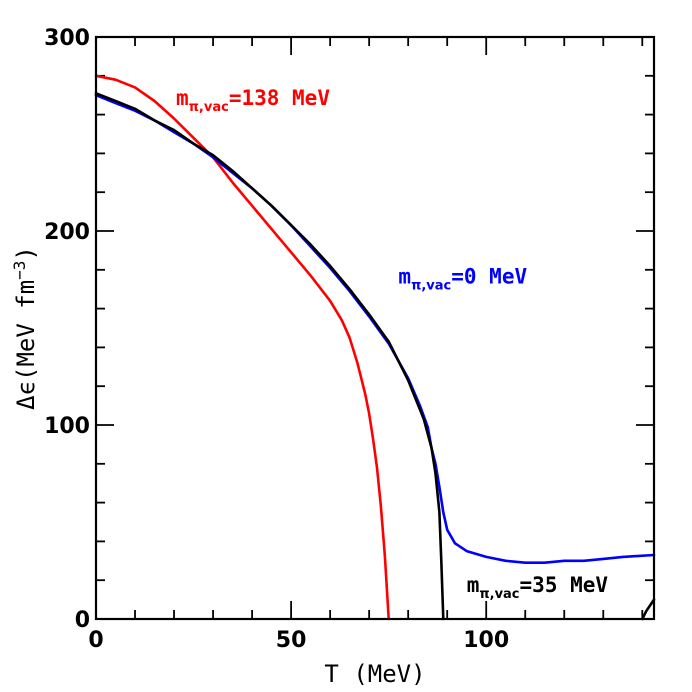 The height and width of the screenshot is (692, 692). Describe the element at coordinates (538, 587) in the screenshot. I see `curve-label-2: mπ,vac=35 MeV` at that location.